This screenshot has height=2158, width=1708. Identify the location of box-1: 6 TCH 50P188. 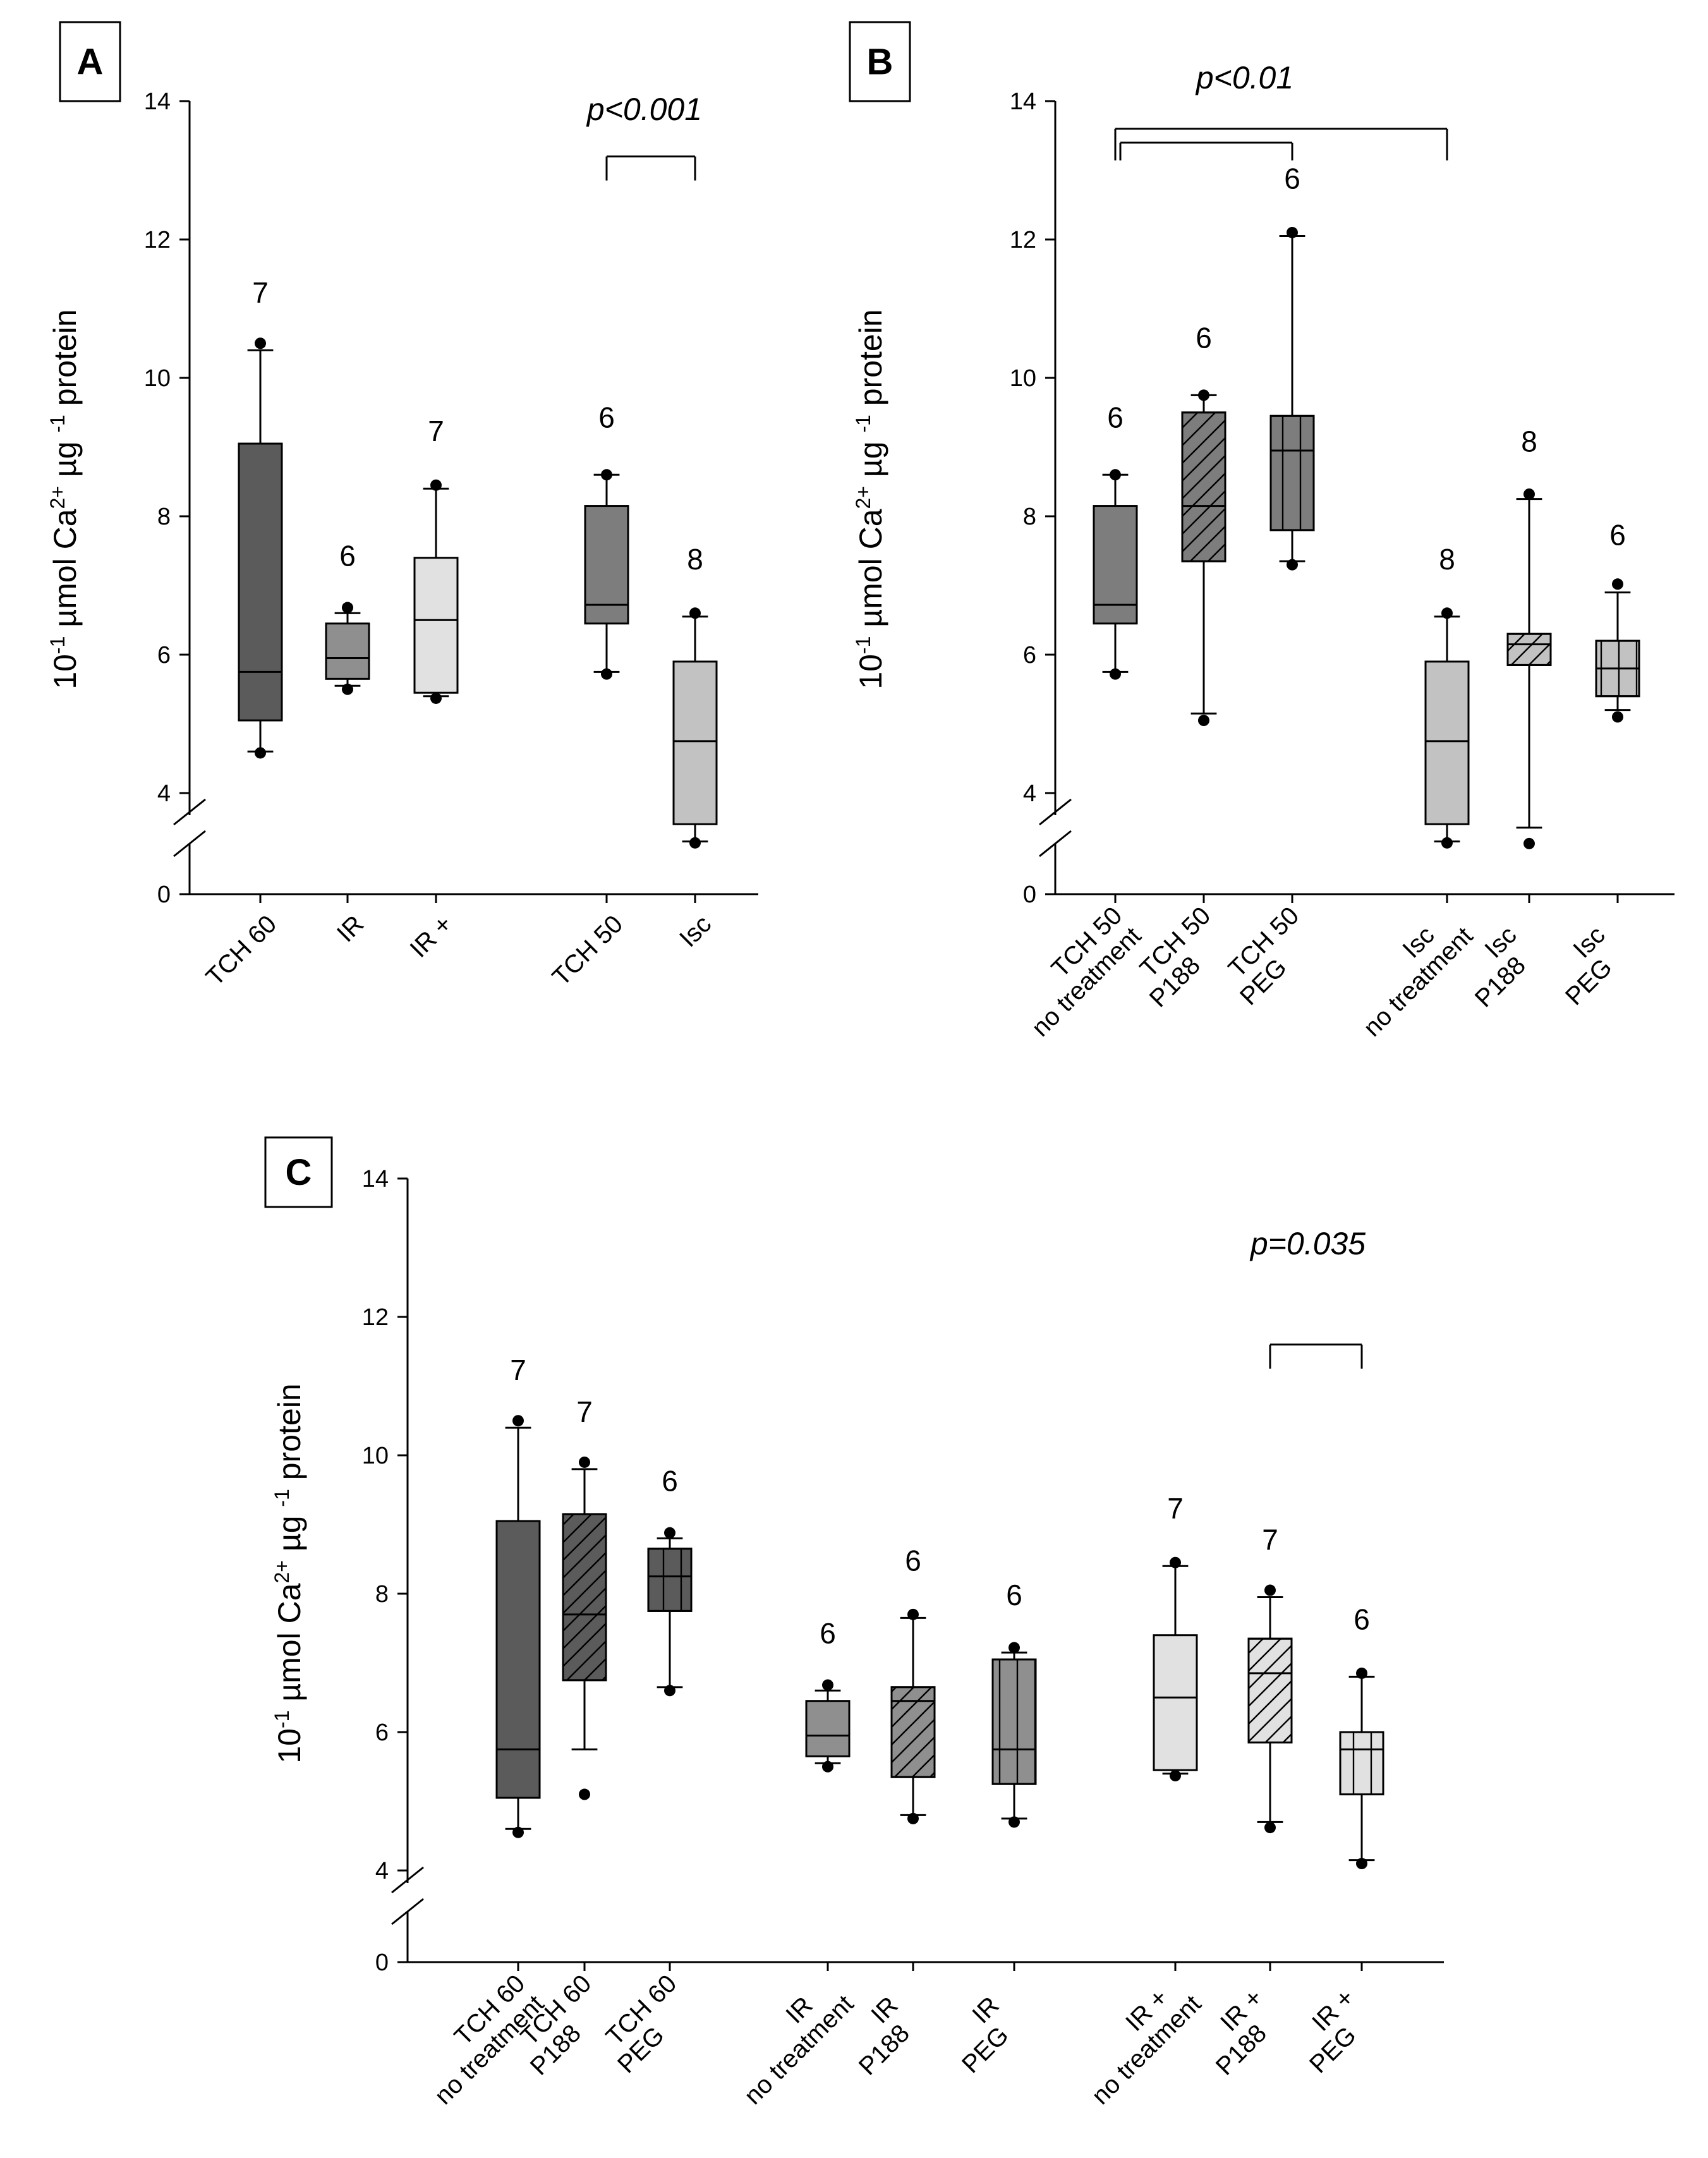
(1180, 667).